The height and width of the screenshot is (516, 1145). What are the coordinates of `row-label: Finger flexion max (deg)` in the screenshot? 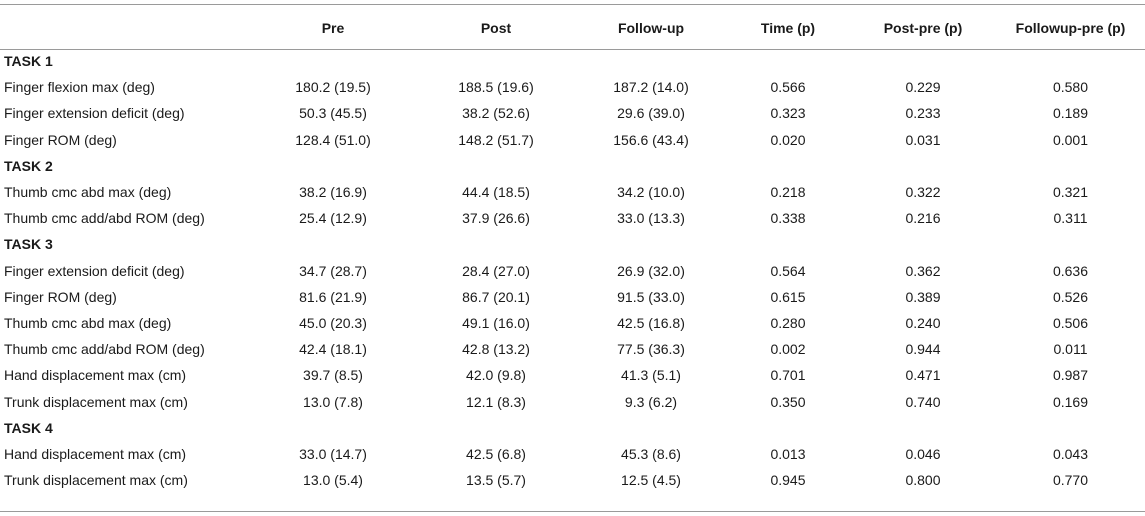 It's located at (79, 87).